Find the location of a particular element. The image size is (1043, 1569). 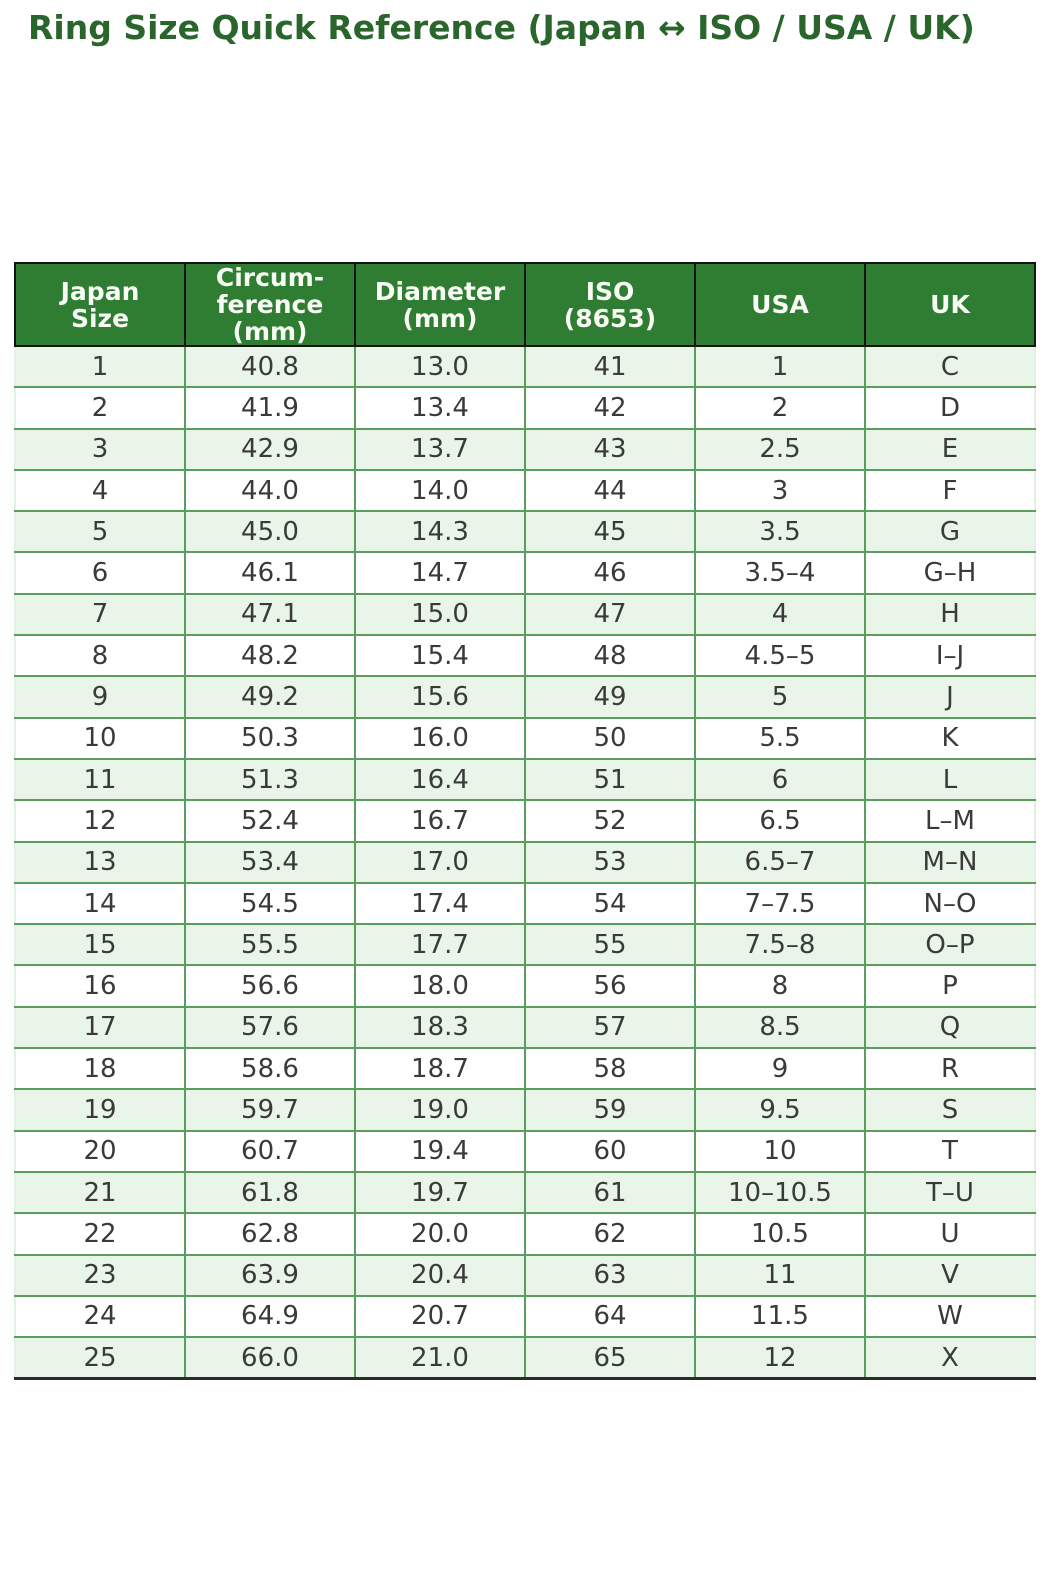

cell: 20.4 is located at coordinates (440, 1275).